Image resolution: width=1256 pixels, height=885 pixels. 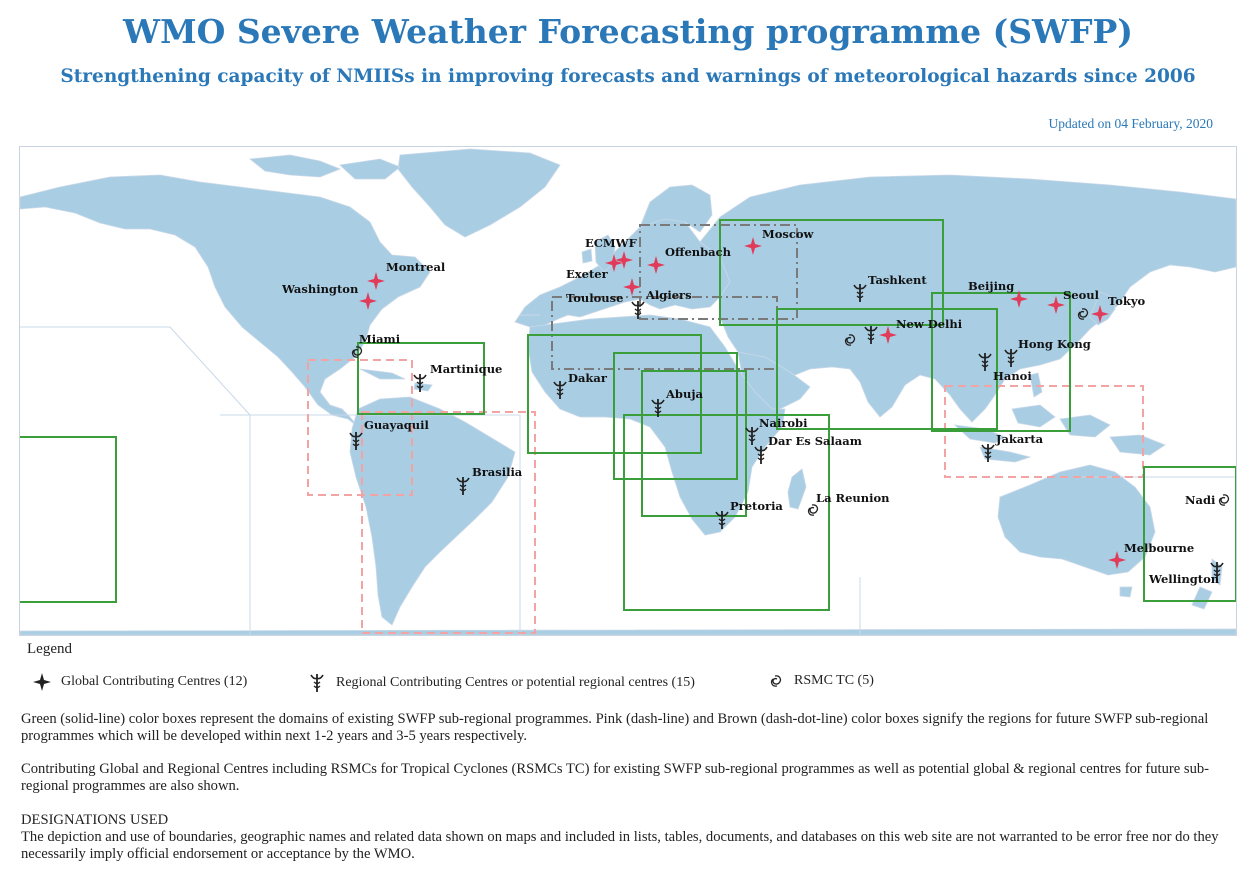 What do you see at coordinates (853, 498) in the screenshot?
I see `label-la-reunion: La Reunion` at bounding box center [853, 498].